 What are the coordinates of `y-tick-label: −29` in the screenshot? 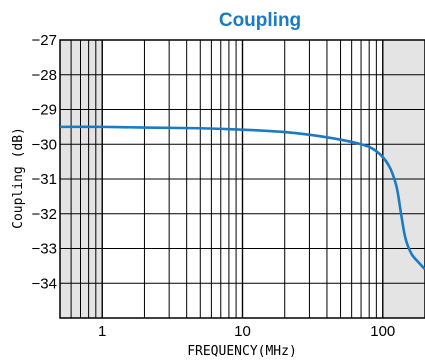 It's located at (44, 110).